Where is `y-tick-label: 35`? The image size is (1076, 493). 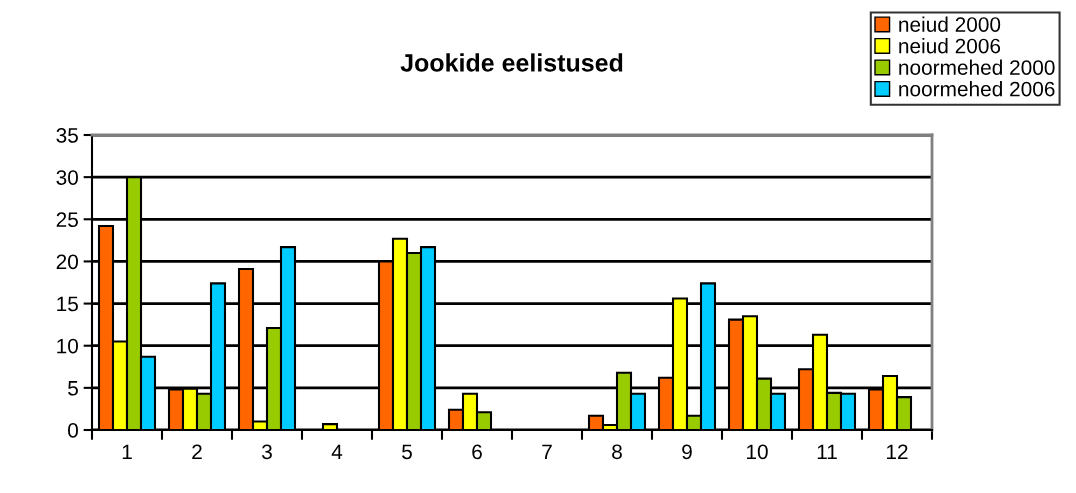
y-tick-label: 35 is located at coordinates (67, 135).